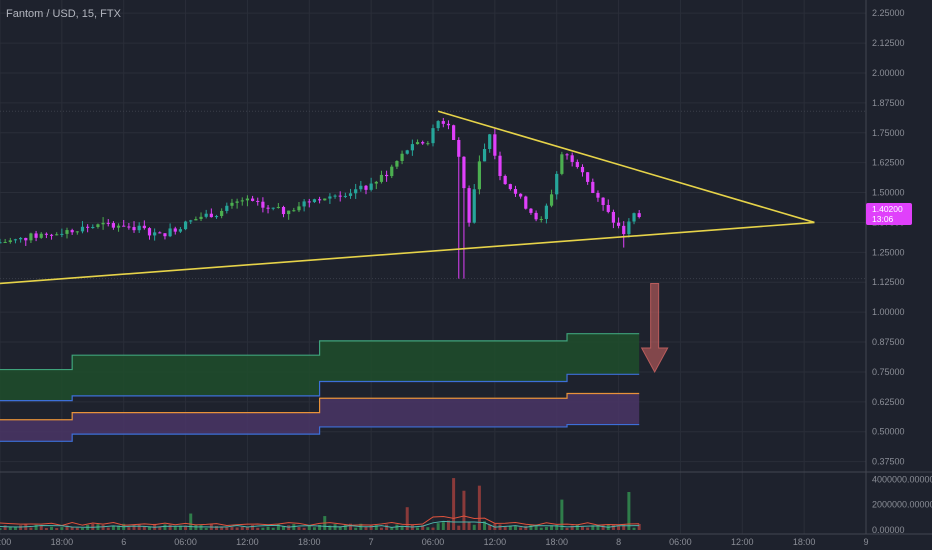 This screenshot has width=932, height=550. I want to click on y-tick-label: 1.12500, so click(888, 282).